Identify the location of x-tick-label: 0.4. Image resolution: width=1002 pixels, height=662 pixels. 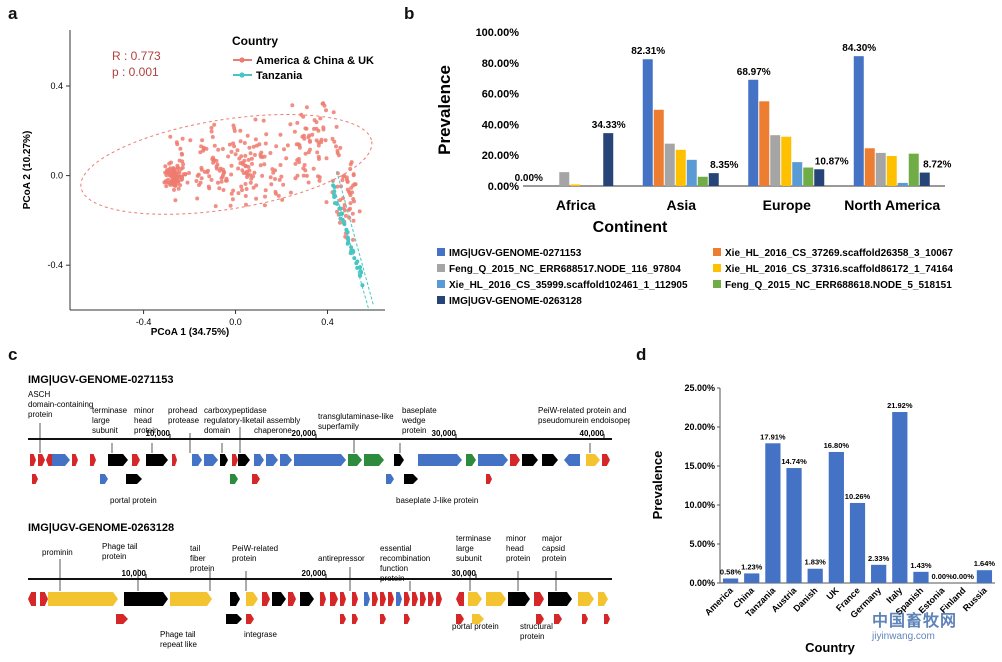
(327, 322).